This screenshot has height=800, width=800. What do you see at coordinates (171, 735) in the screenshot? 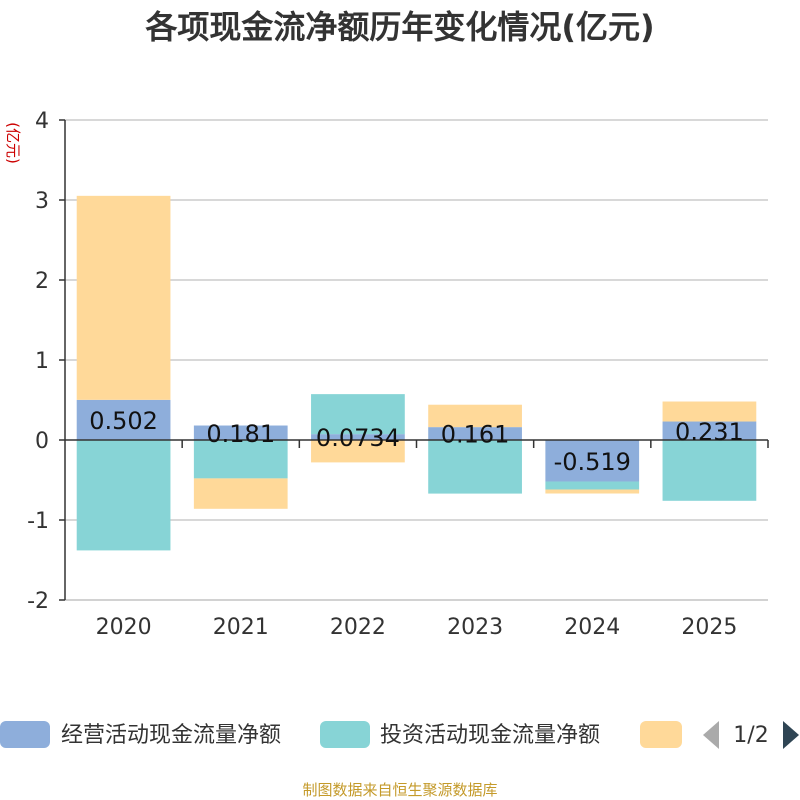
I see `legend-label-operating: 经营活动现金流量净额` at bounding box center [171, 735].